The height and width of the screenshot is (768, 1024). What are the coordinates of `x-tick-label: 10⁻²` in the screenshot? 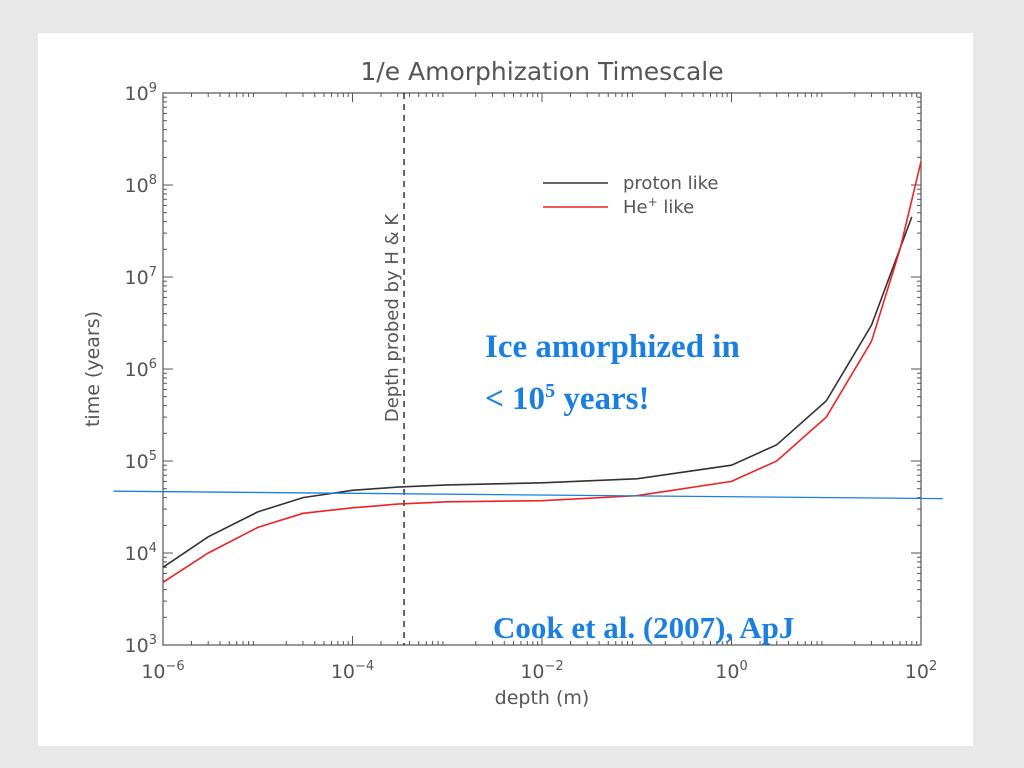 It's located at (541, 671).